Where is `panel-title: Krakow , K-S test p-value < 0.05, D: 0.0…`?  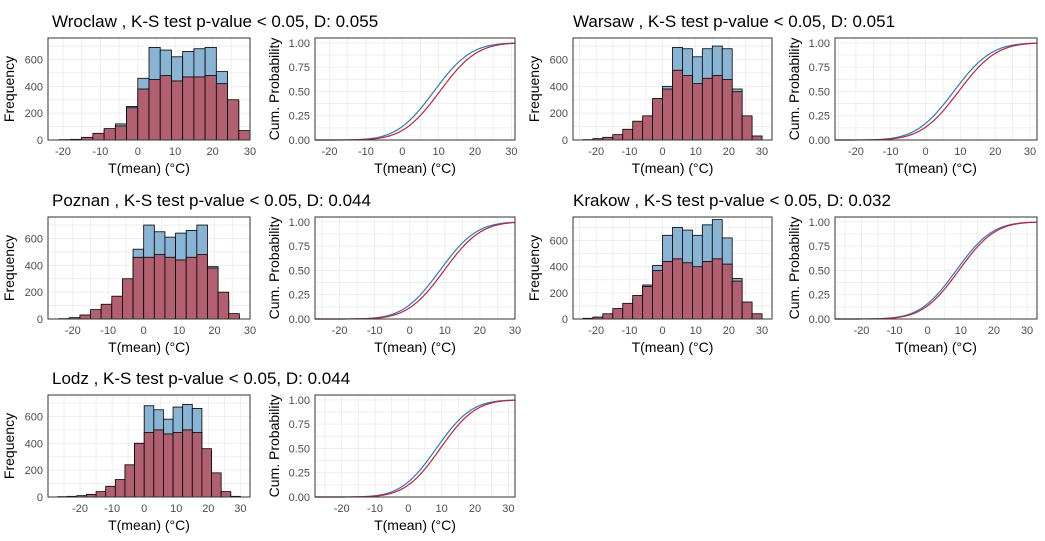
panel-title: Krakow , K-S test p-value < 0.05, D: 0.0… is located at coordinates (732, 200).